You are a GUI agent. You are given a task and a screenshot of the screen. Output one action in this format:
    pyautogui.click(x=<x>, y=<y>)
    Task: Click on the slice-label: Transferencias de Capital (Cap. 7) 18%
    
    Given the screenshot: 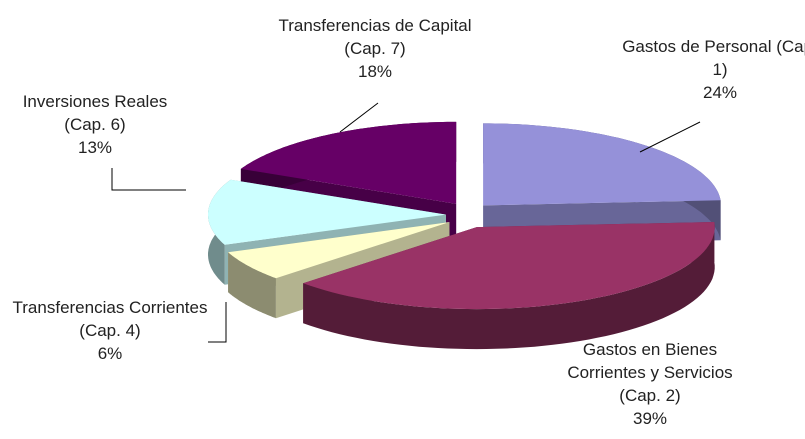 What is the action you would take?
    pyautogui.click(x=375, y=48)
    